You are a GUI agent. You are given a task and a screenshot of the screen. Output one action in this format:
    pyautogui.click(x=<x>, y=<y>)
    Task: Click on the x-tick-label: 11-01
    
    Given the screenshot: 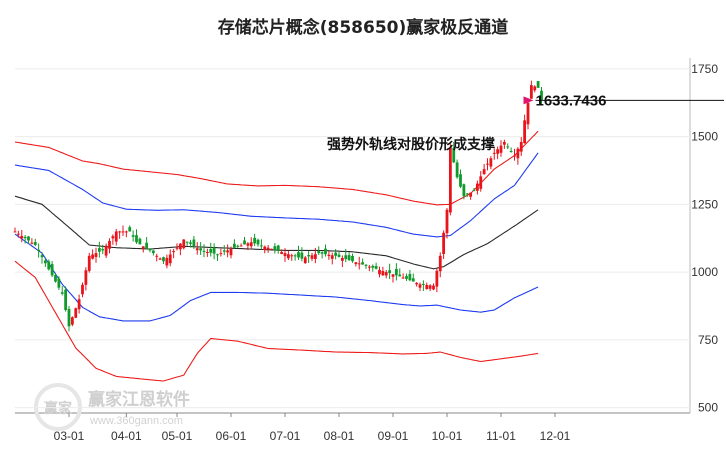 What is the action you would take?
    pyautogui.click(x=501, y=436)
    